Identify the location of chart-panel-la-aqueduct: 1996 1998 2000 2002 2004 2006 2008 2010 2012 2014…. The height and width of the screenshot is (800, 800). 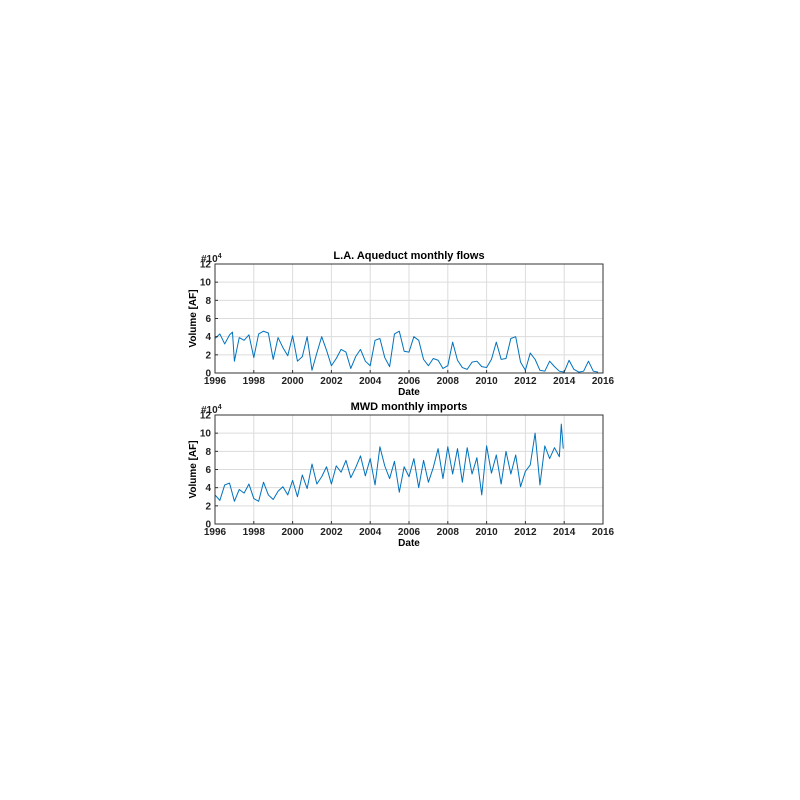
(401, 324).